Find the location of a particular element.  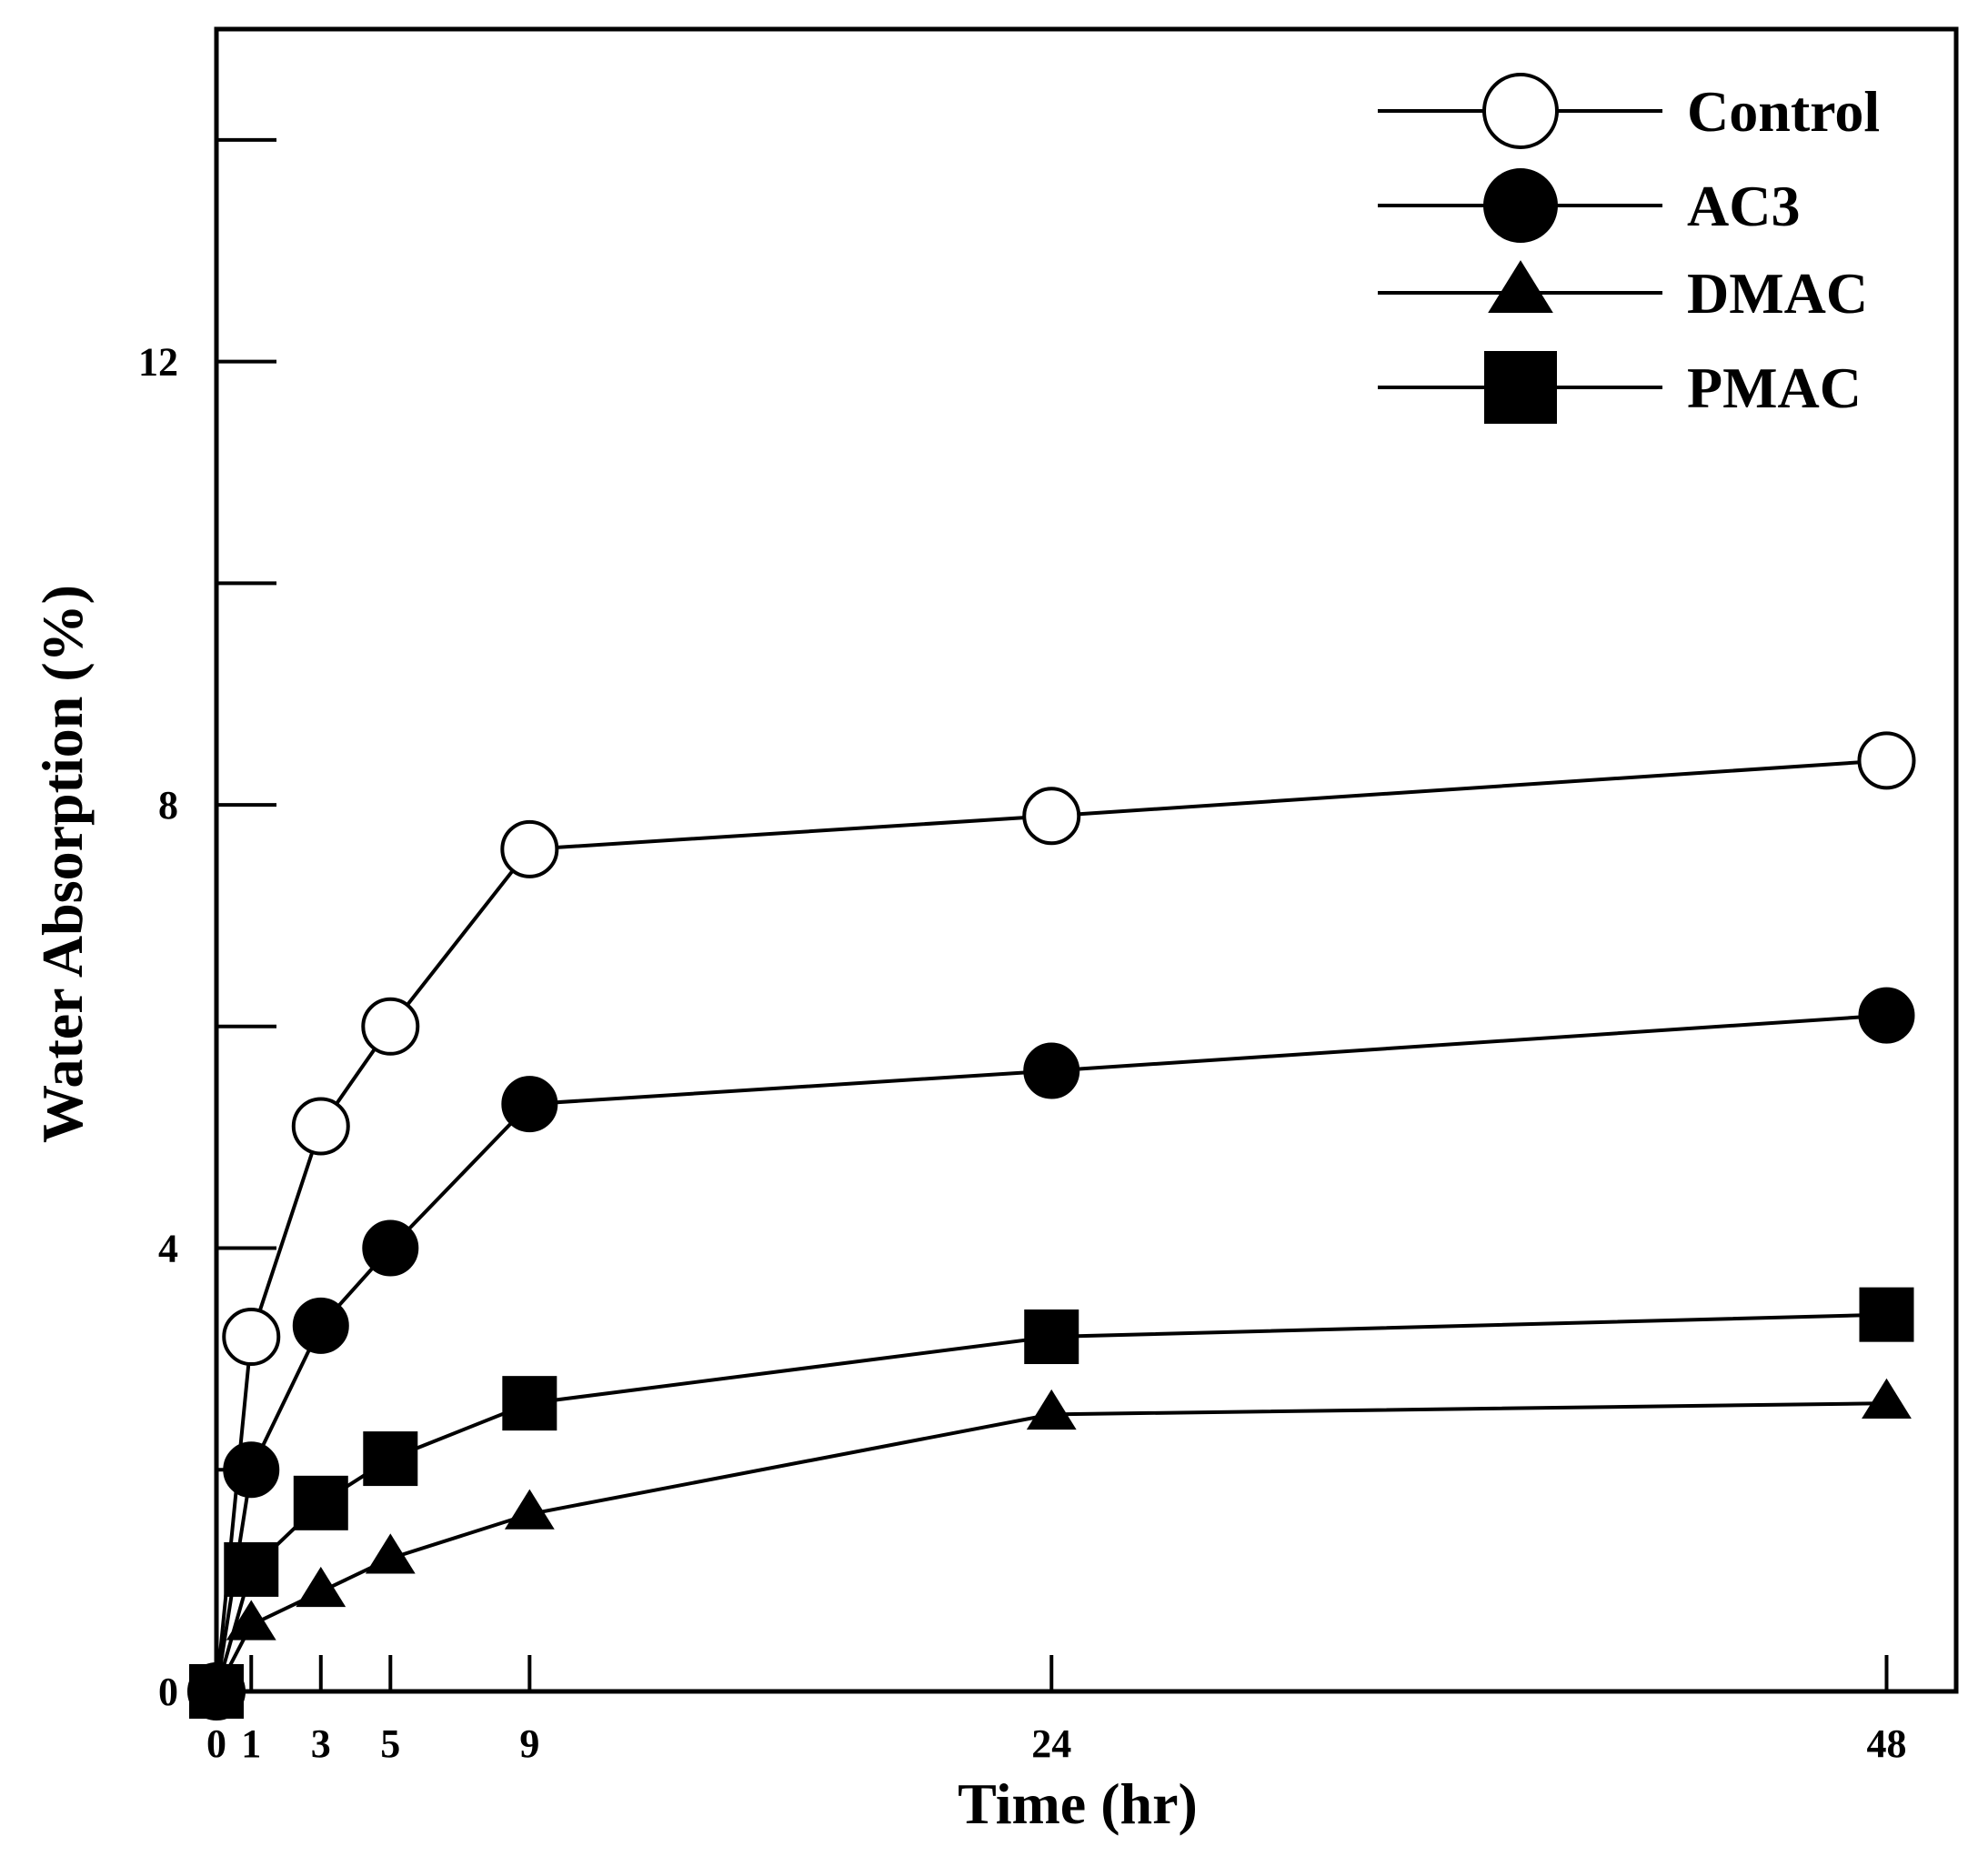

y-axis-title: Water Absorption (%) is located at coordinates (62, 864).